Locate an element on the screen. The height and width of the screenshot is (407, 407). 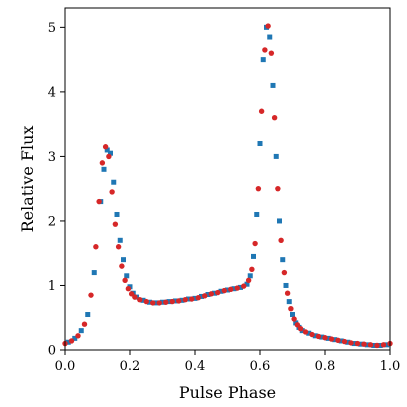
x-tick-label: 0.2 is located at coordinates (130, 366).